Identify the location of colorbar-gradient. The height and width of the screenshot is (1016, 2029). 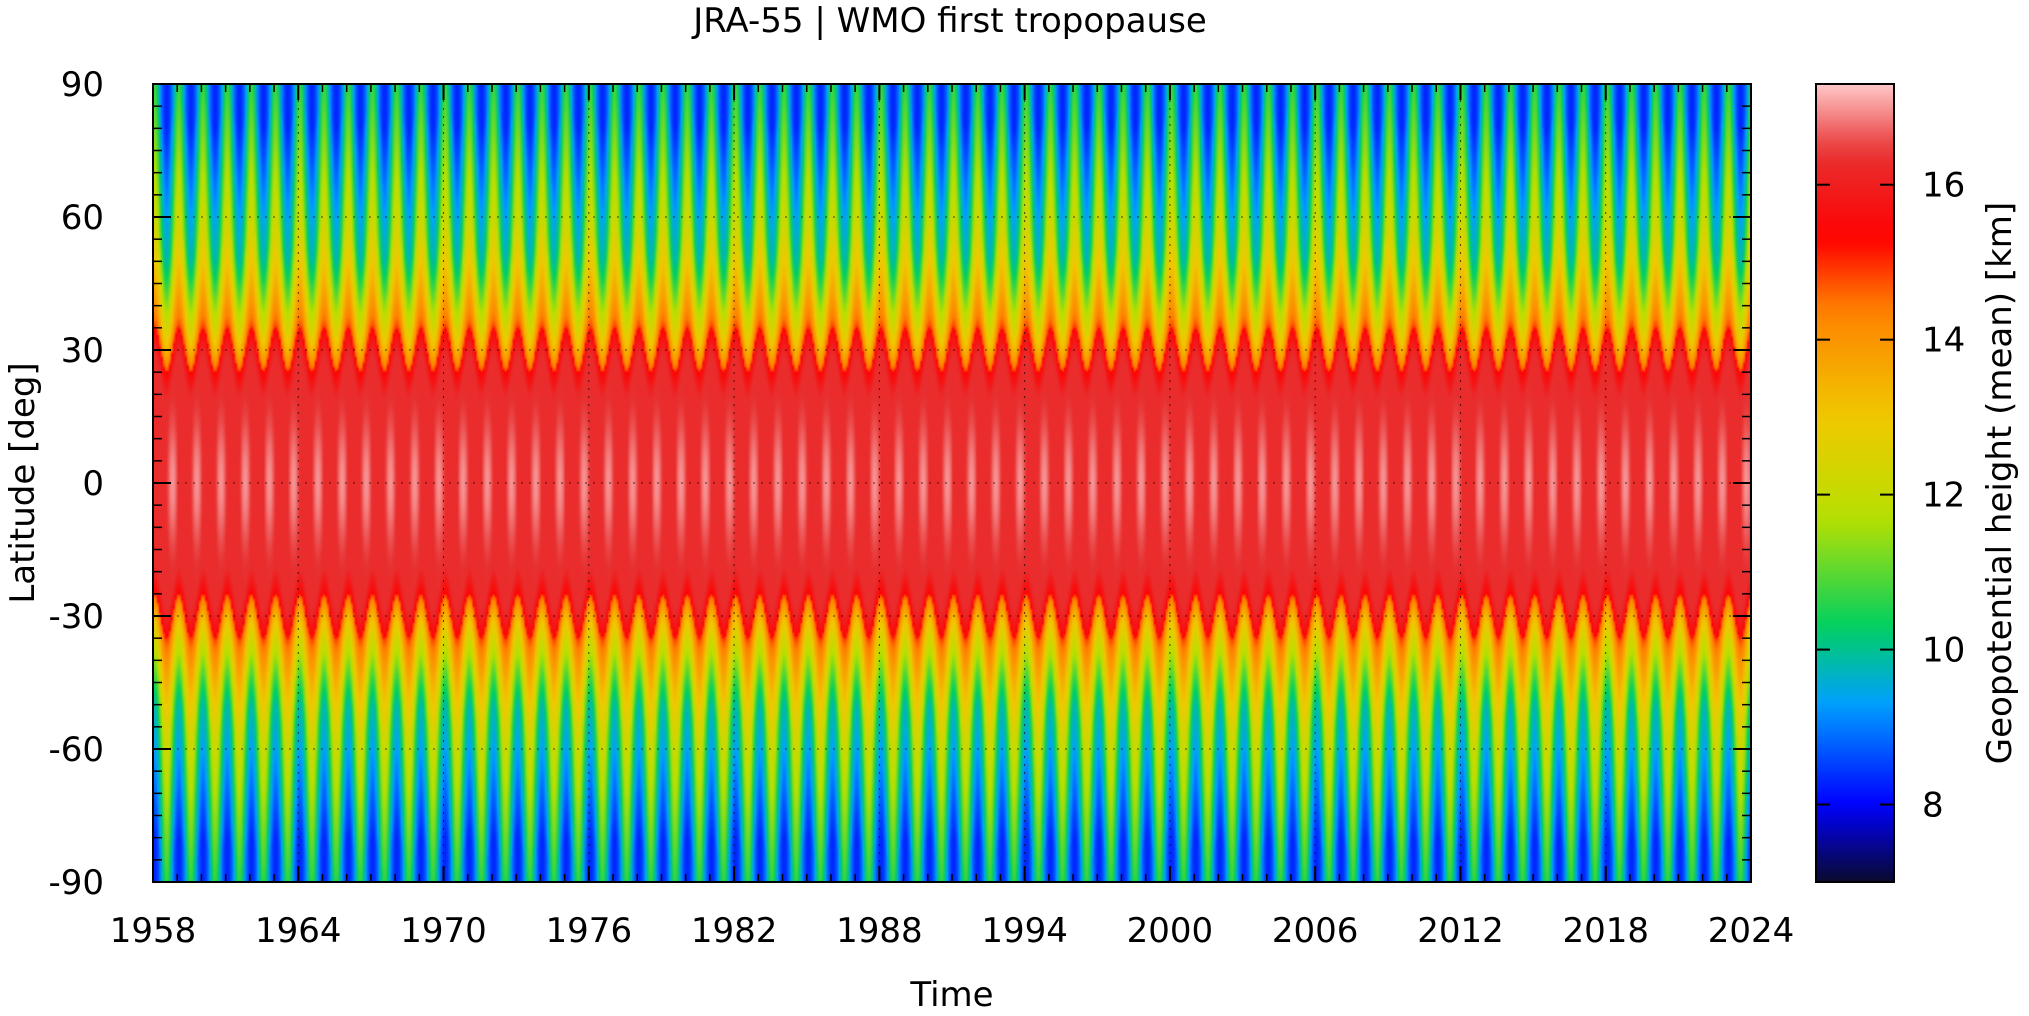
(1855, 483).